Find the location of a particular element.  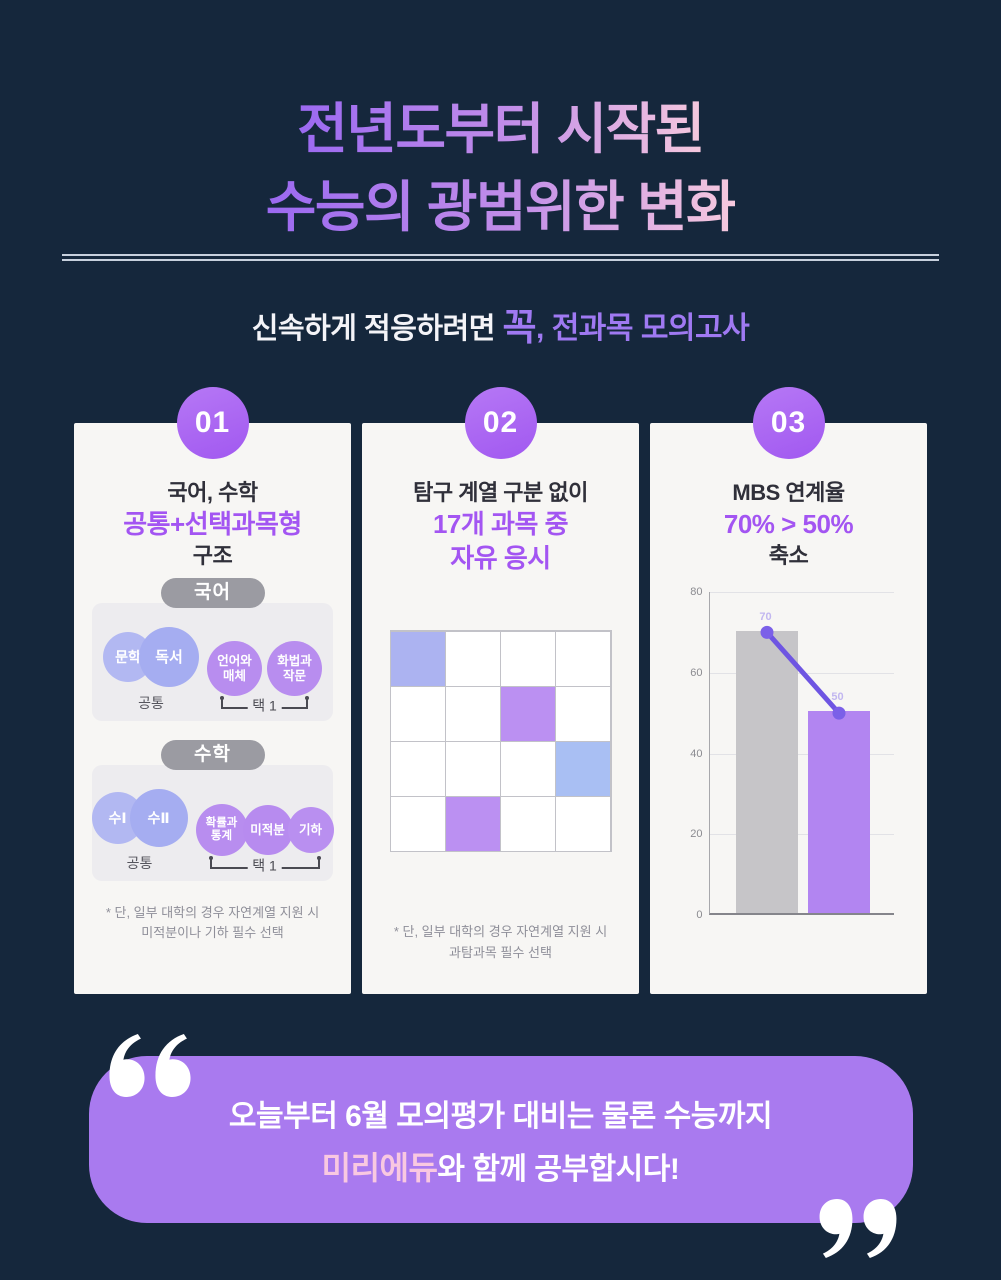

group-choice: 언어와 매체 화법과 작문 택 1 is located at coordinates (264, 678).